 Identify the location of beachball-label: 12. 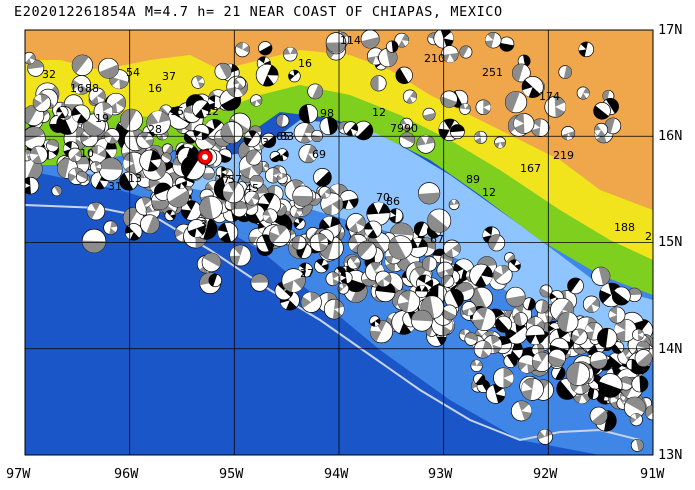
(379, 112).